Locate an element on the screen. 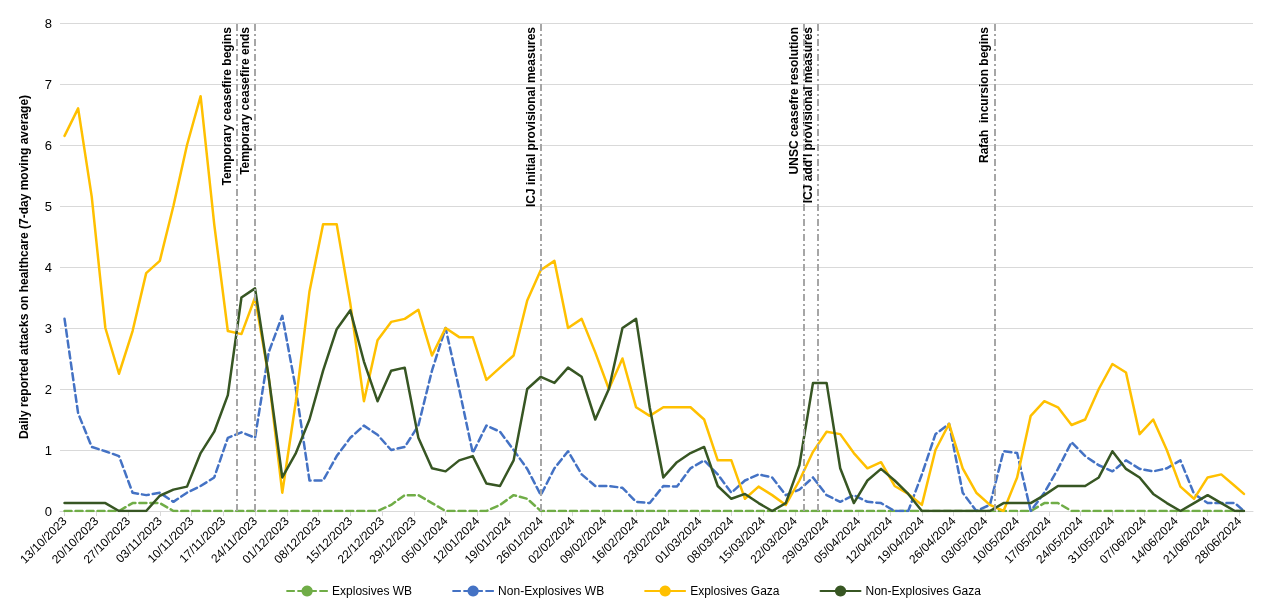 The width and height of the screenshot is (1267, 614). y-tick-label: 7 is located at coordinates (48, 84).